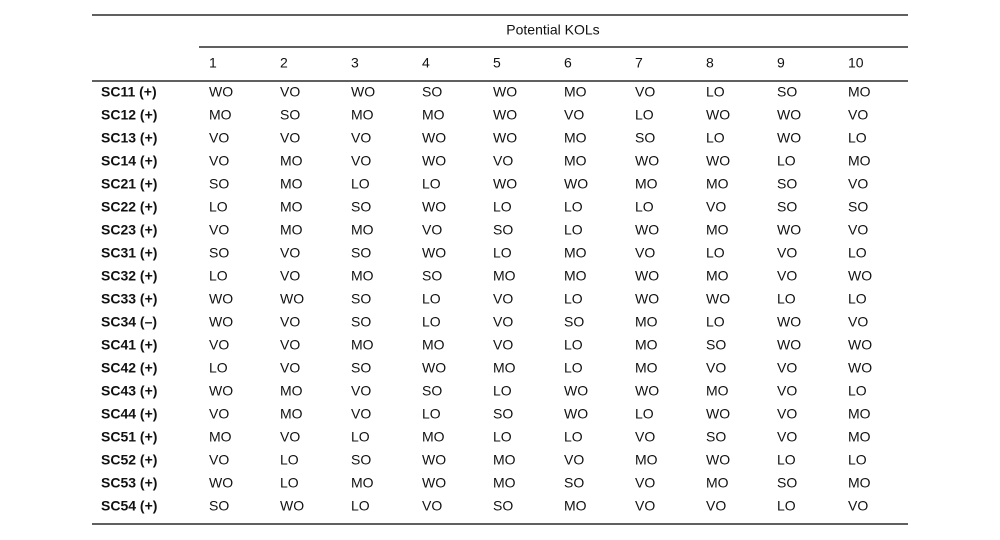 The height and width of the screenshot is (540, 1000). What do you see at coordinates (129, 184) in the screenshot?
I see `row-label: SC21 (+)` at bounding box center [129, 184].